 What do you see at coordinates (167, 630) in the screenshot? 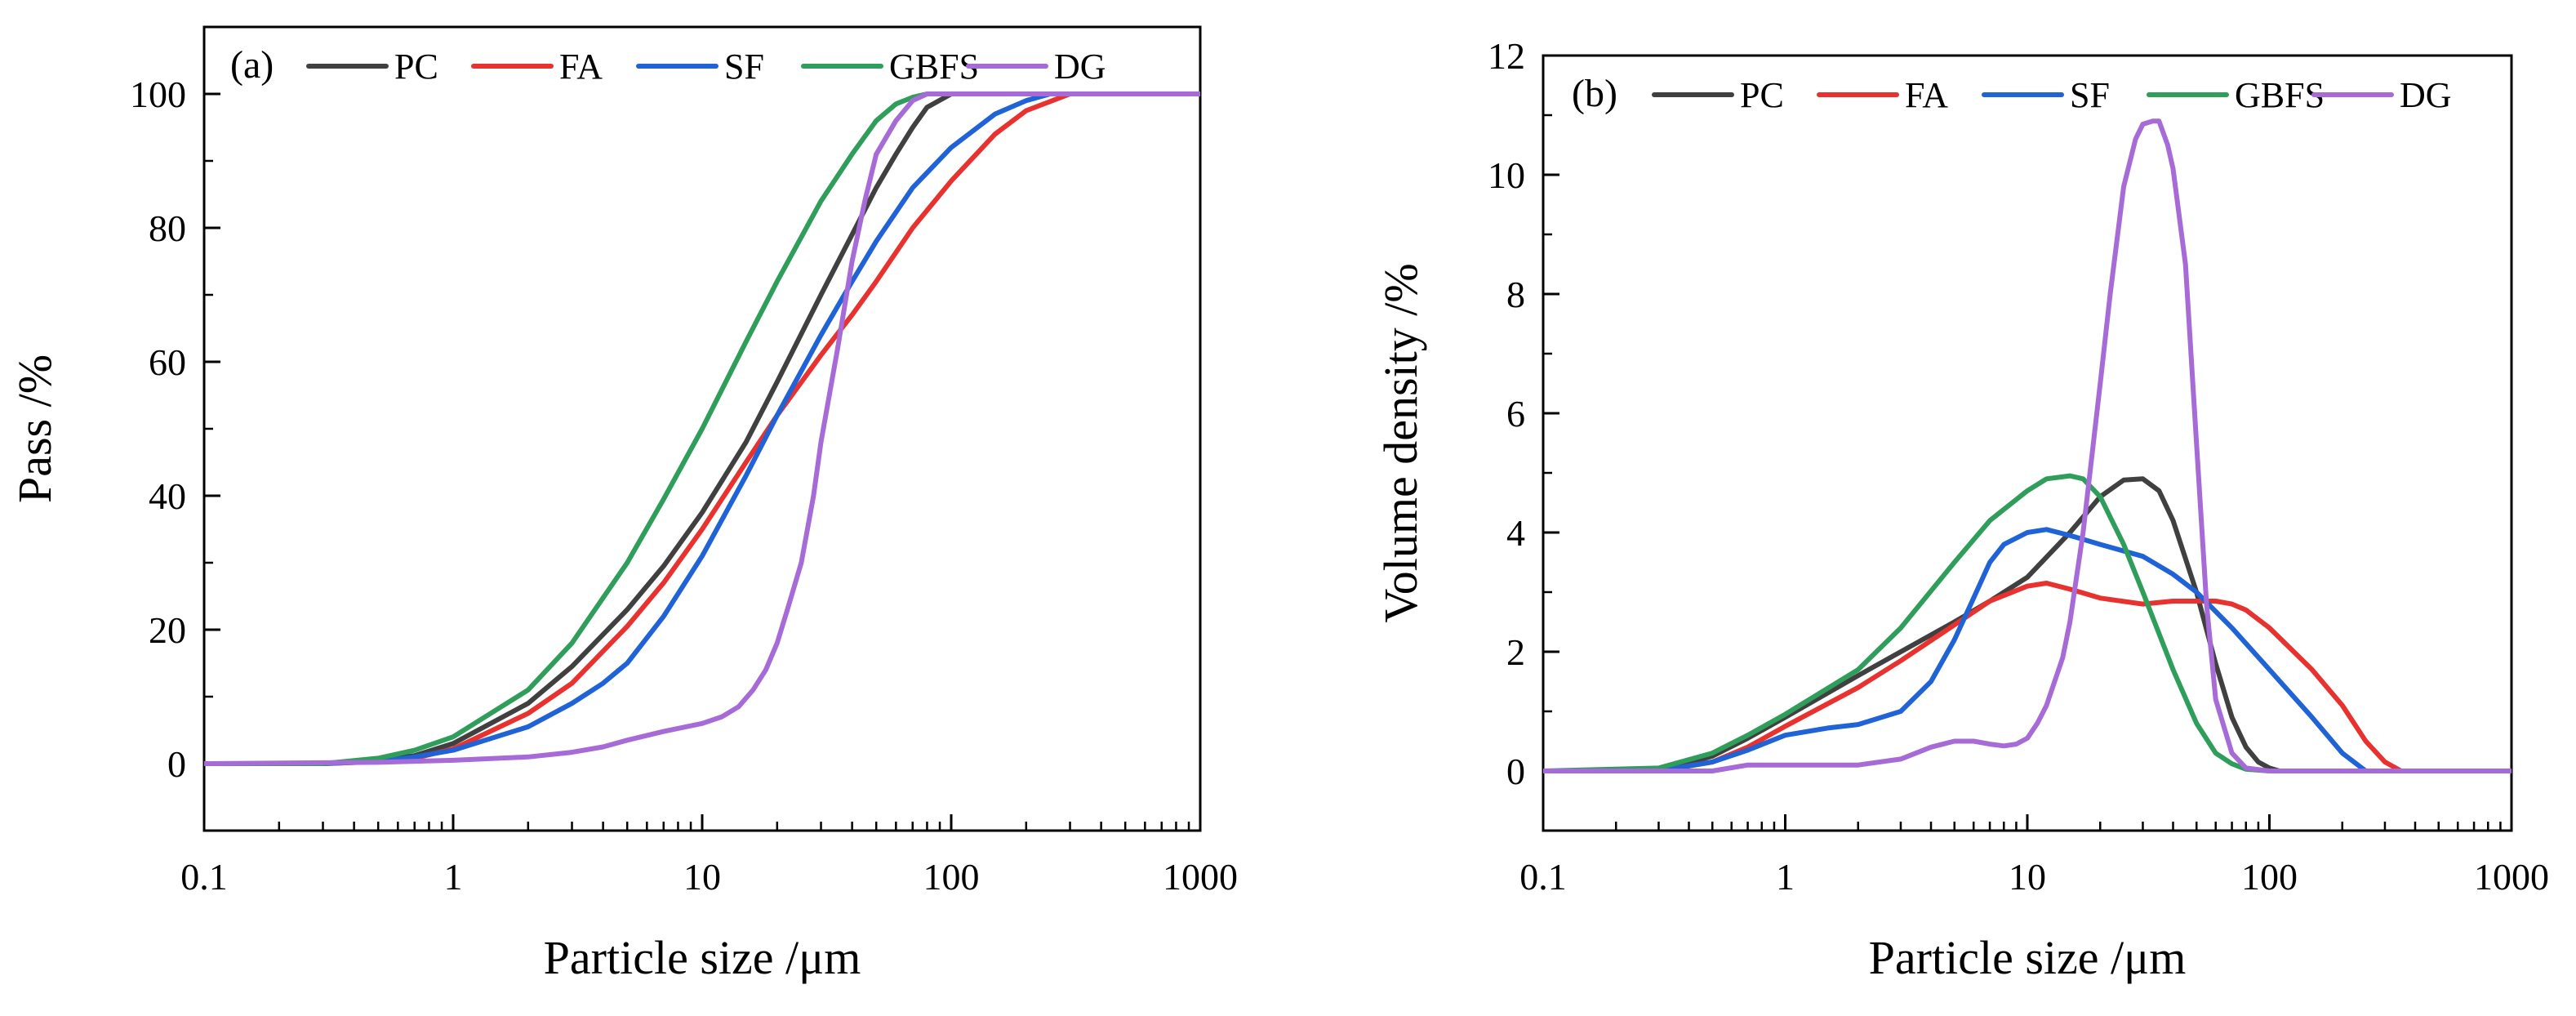
I see `y-tick-label: 20` at bounding box center [167, 630].